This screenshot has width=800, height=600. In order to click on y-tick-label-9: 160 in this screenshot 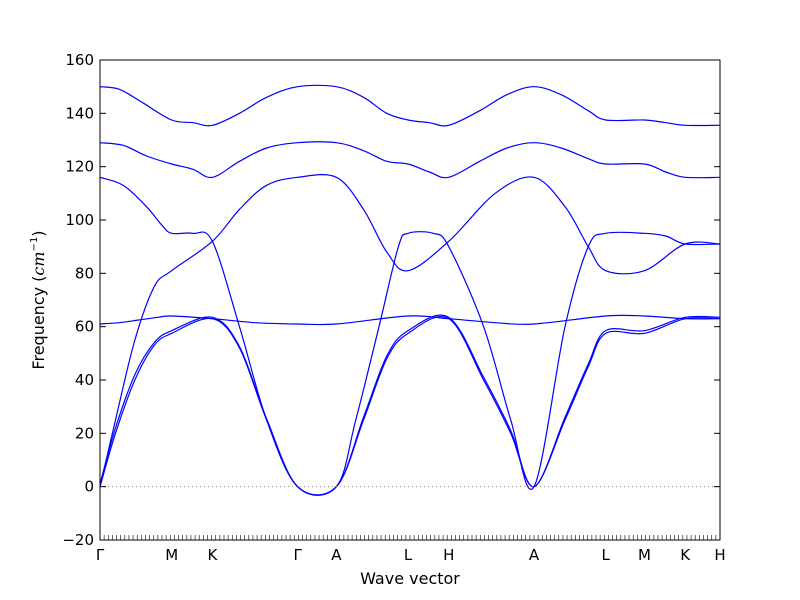, I will do `click(79, 60)`.